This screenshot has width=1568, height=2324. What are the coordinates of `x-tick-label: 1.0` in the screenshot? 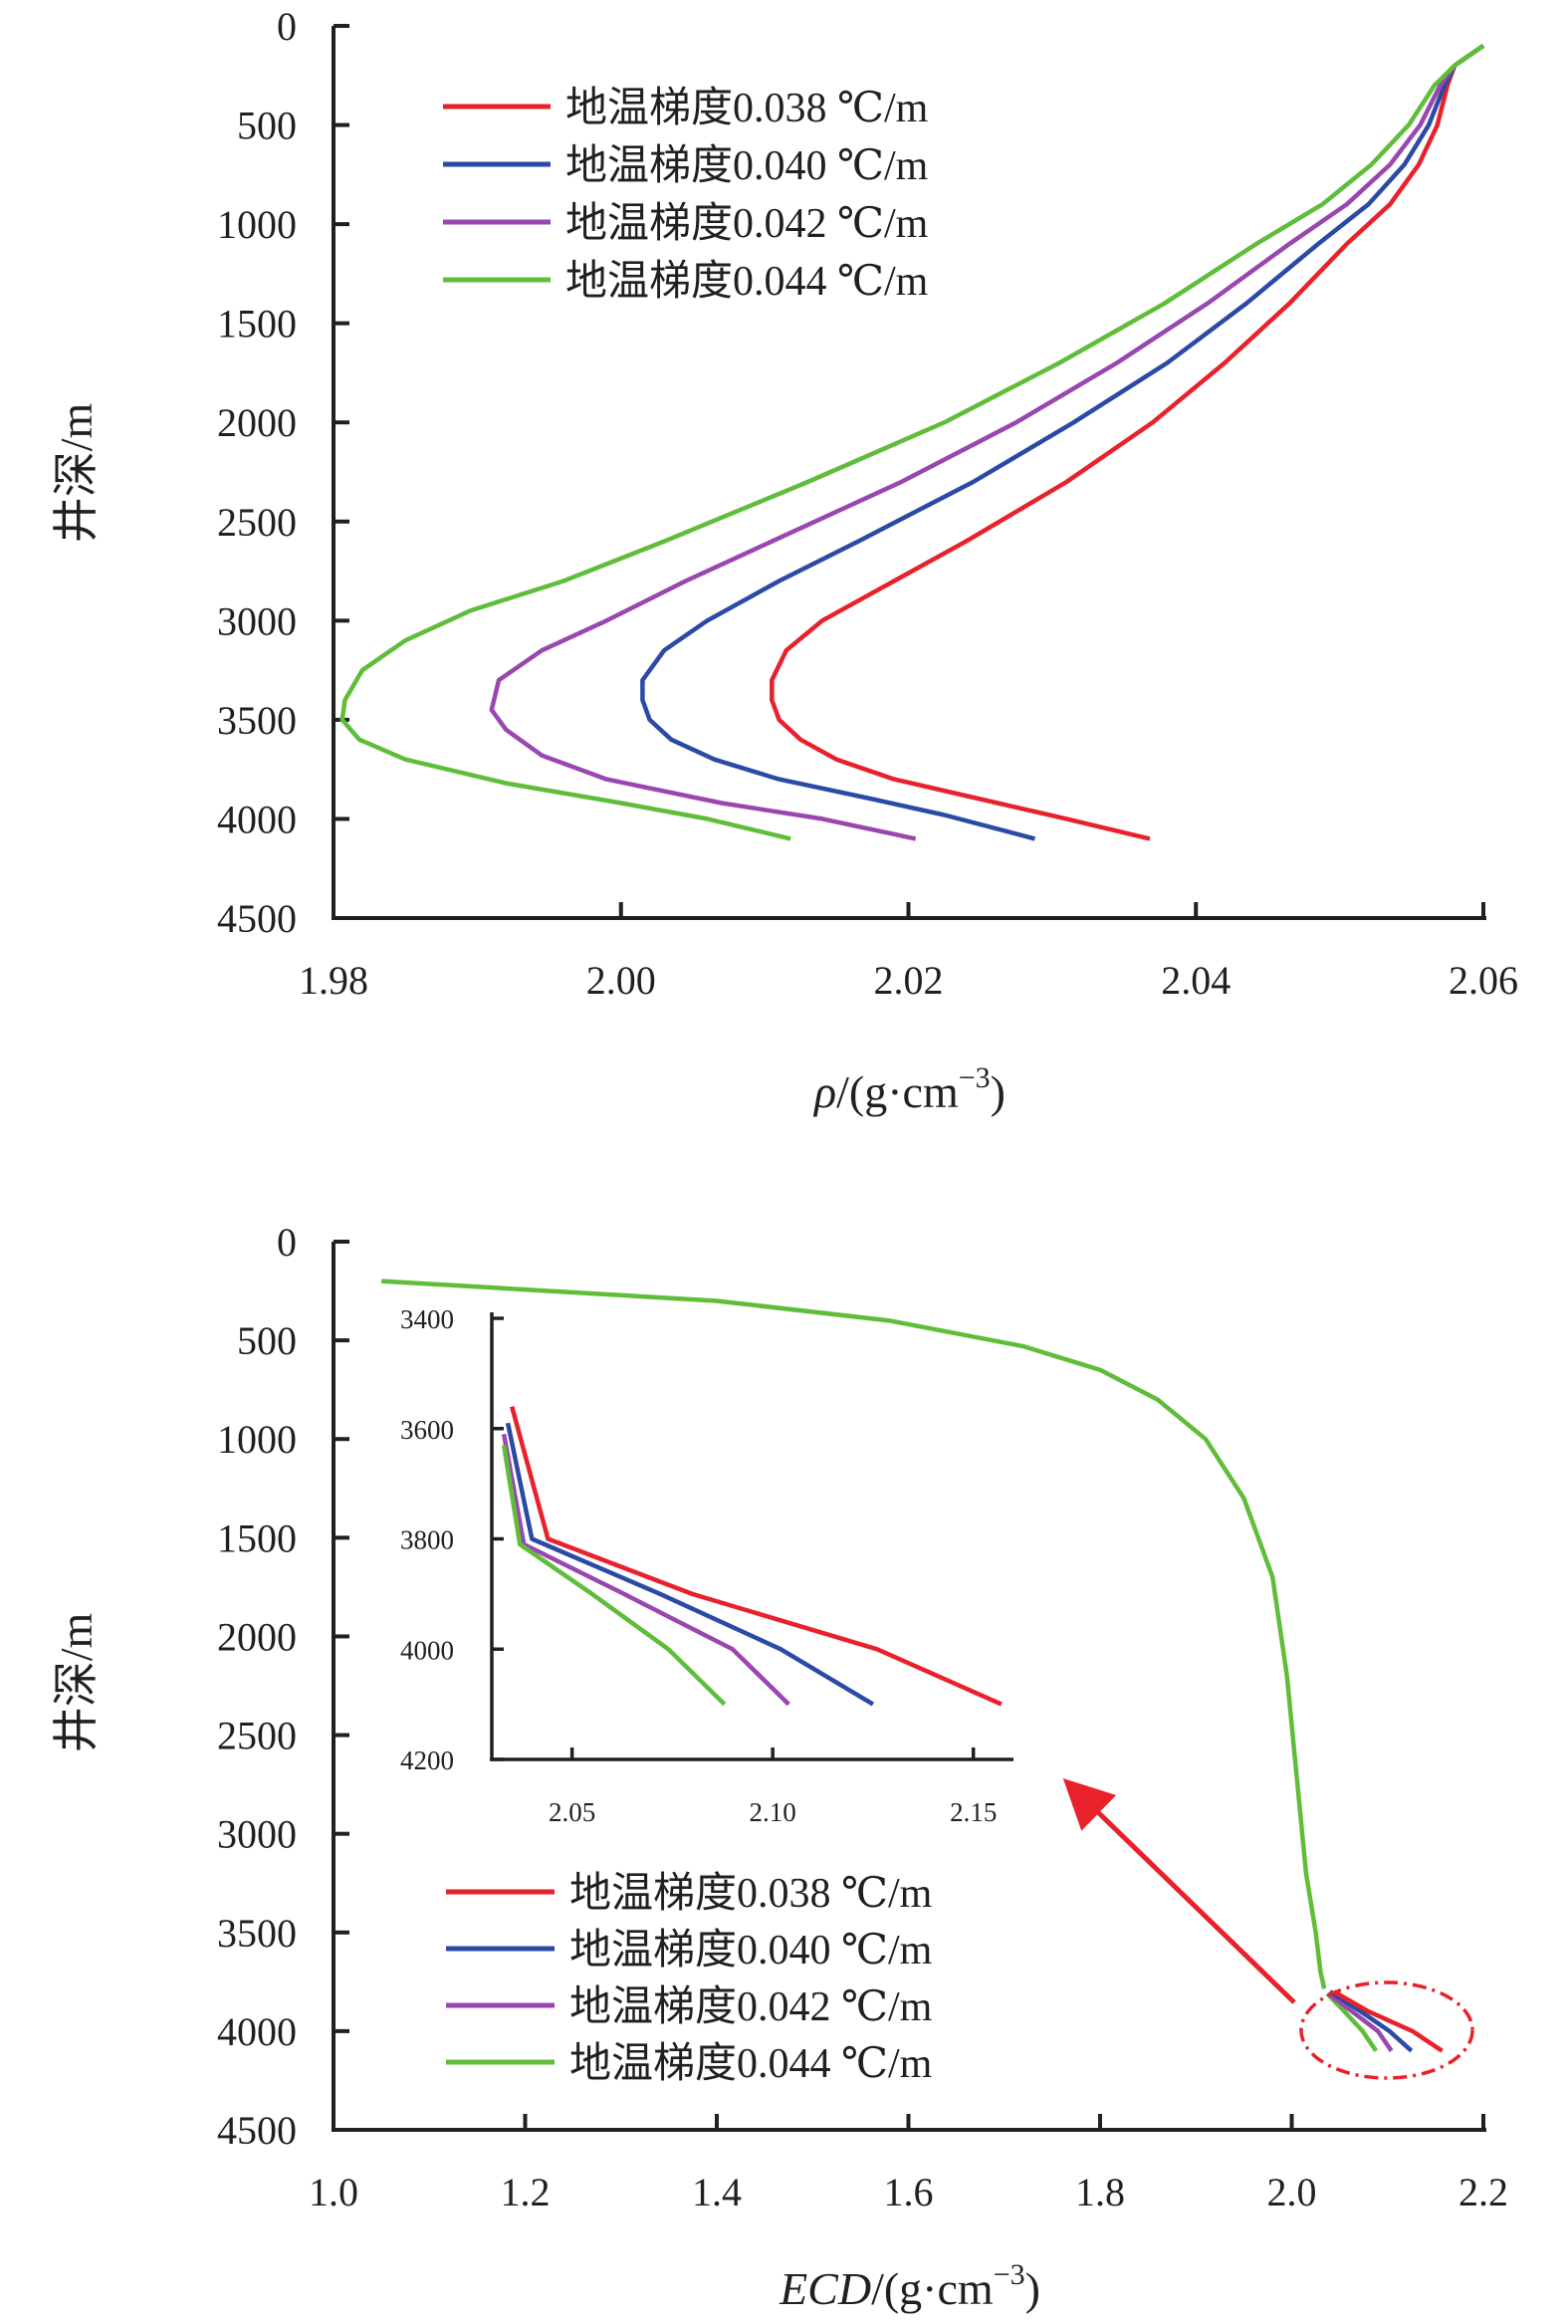 It's located at (334, 2192).